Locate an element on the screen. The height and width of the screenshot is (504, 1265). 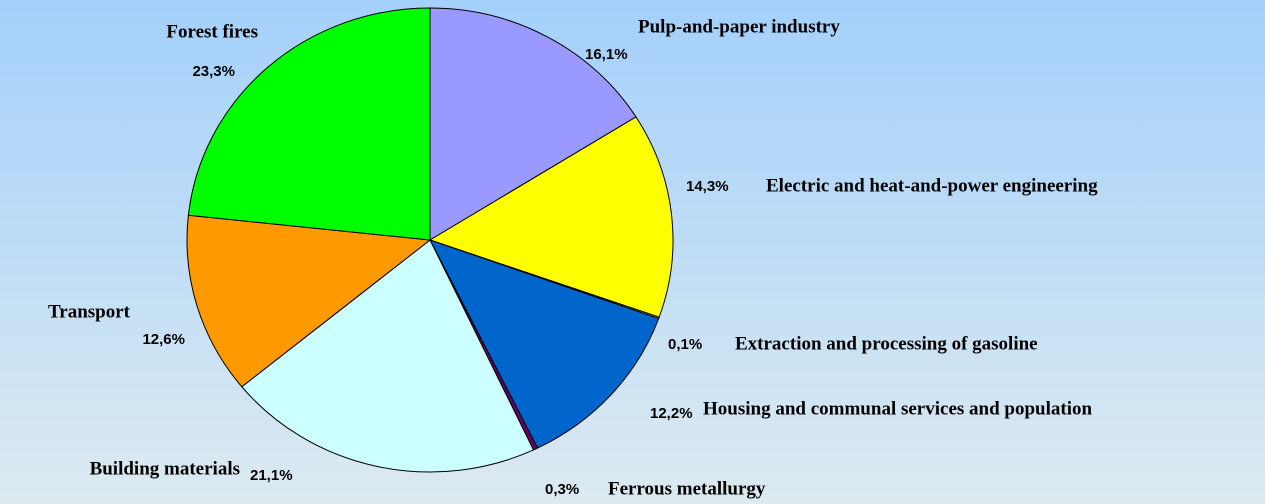
value-label: 14,3% is located at coordinates (707, 186).